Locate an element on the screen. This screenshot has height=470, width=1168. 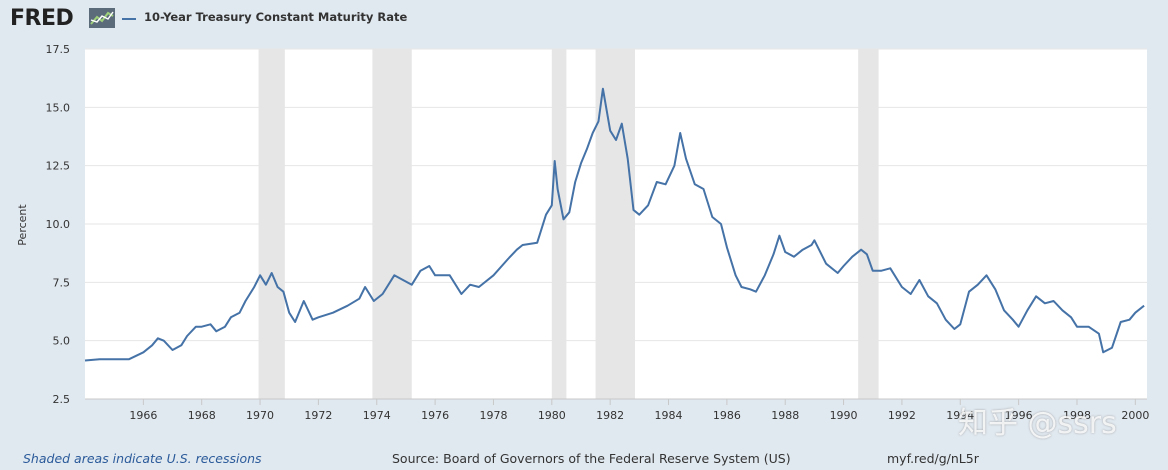
y-tick-label: 10.0 is located at coordinates (58, 224).